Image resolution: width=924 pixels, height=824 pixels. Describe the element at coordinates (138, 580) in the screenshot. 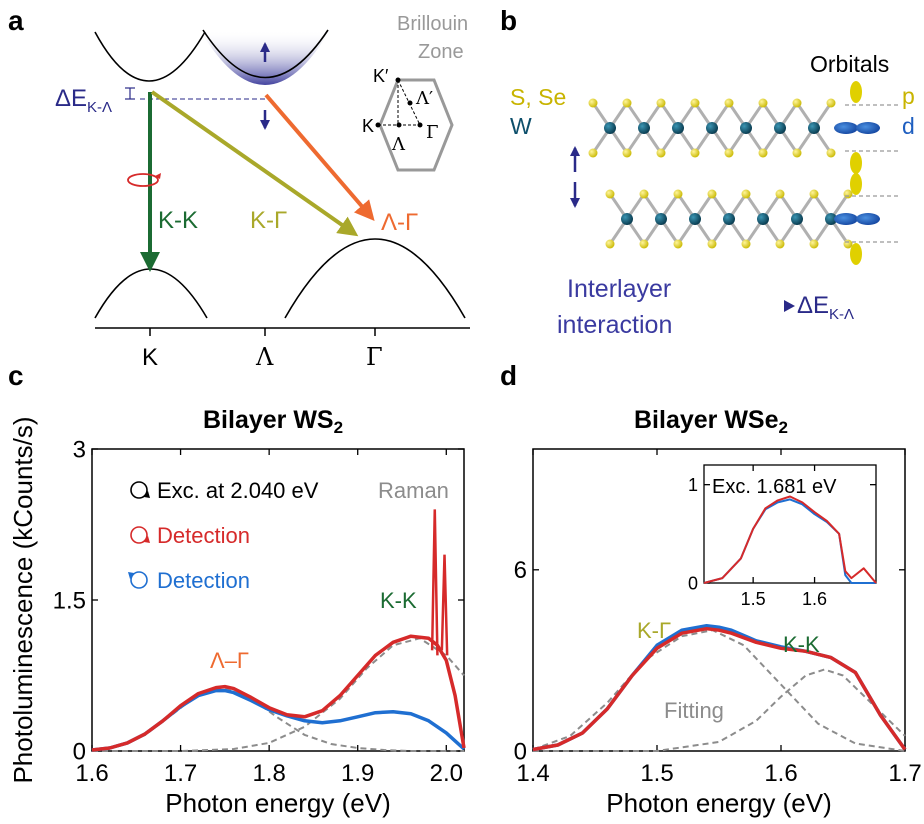

I see `legend-icon-blue` at that location.